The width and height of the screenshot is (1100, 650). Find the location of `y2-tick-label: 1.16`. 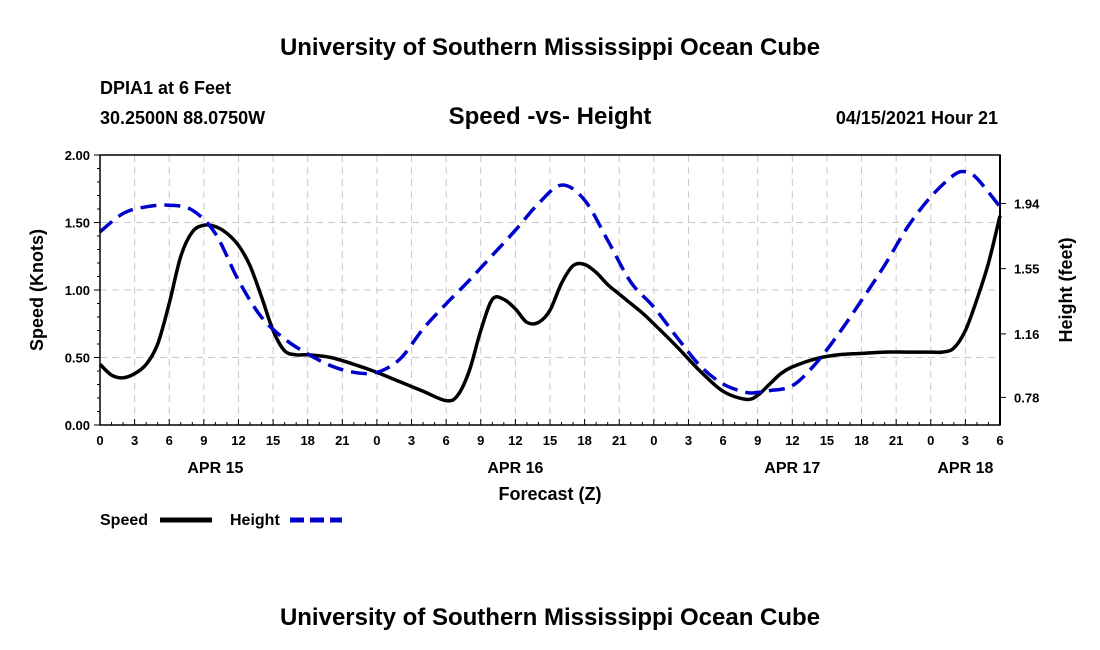

y2-tick-label: 1.16 is located at coordinates (1026, 334).